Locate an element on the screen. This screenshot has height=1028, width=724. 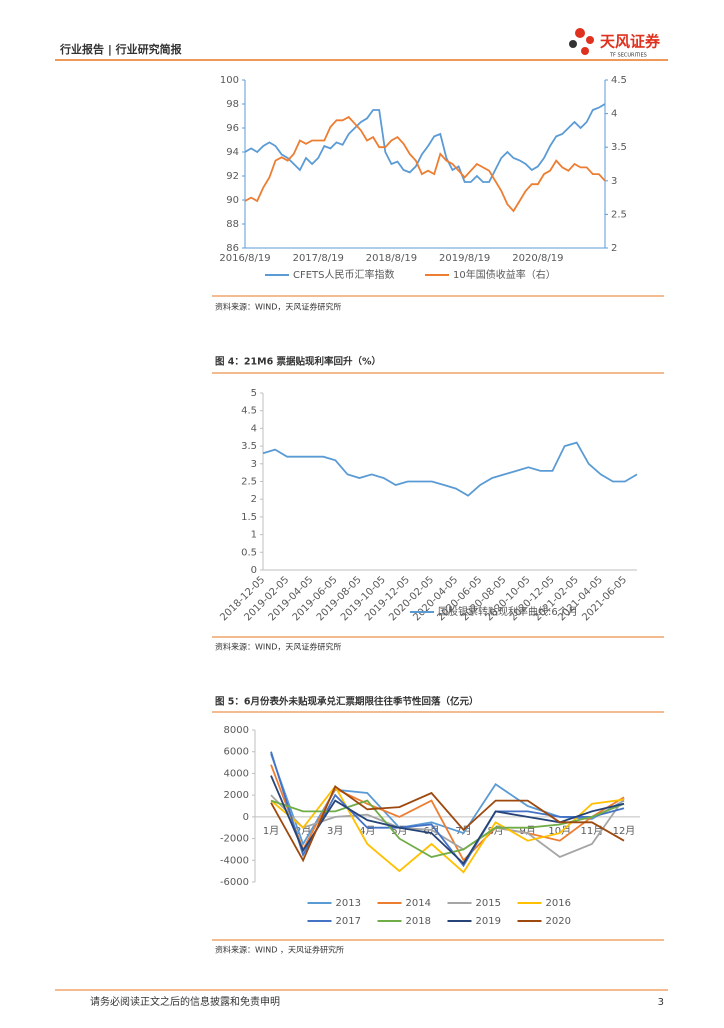
y-tick-label: 4.5 is located at coordinates (249, 411).